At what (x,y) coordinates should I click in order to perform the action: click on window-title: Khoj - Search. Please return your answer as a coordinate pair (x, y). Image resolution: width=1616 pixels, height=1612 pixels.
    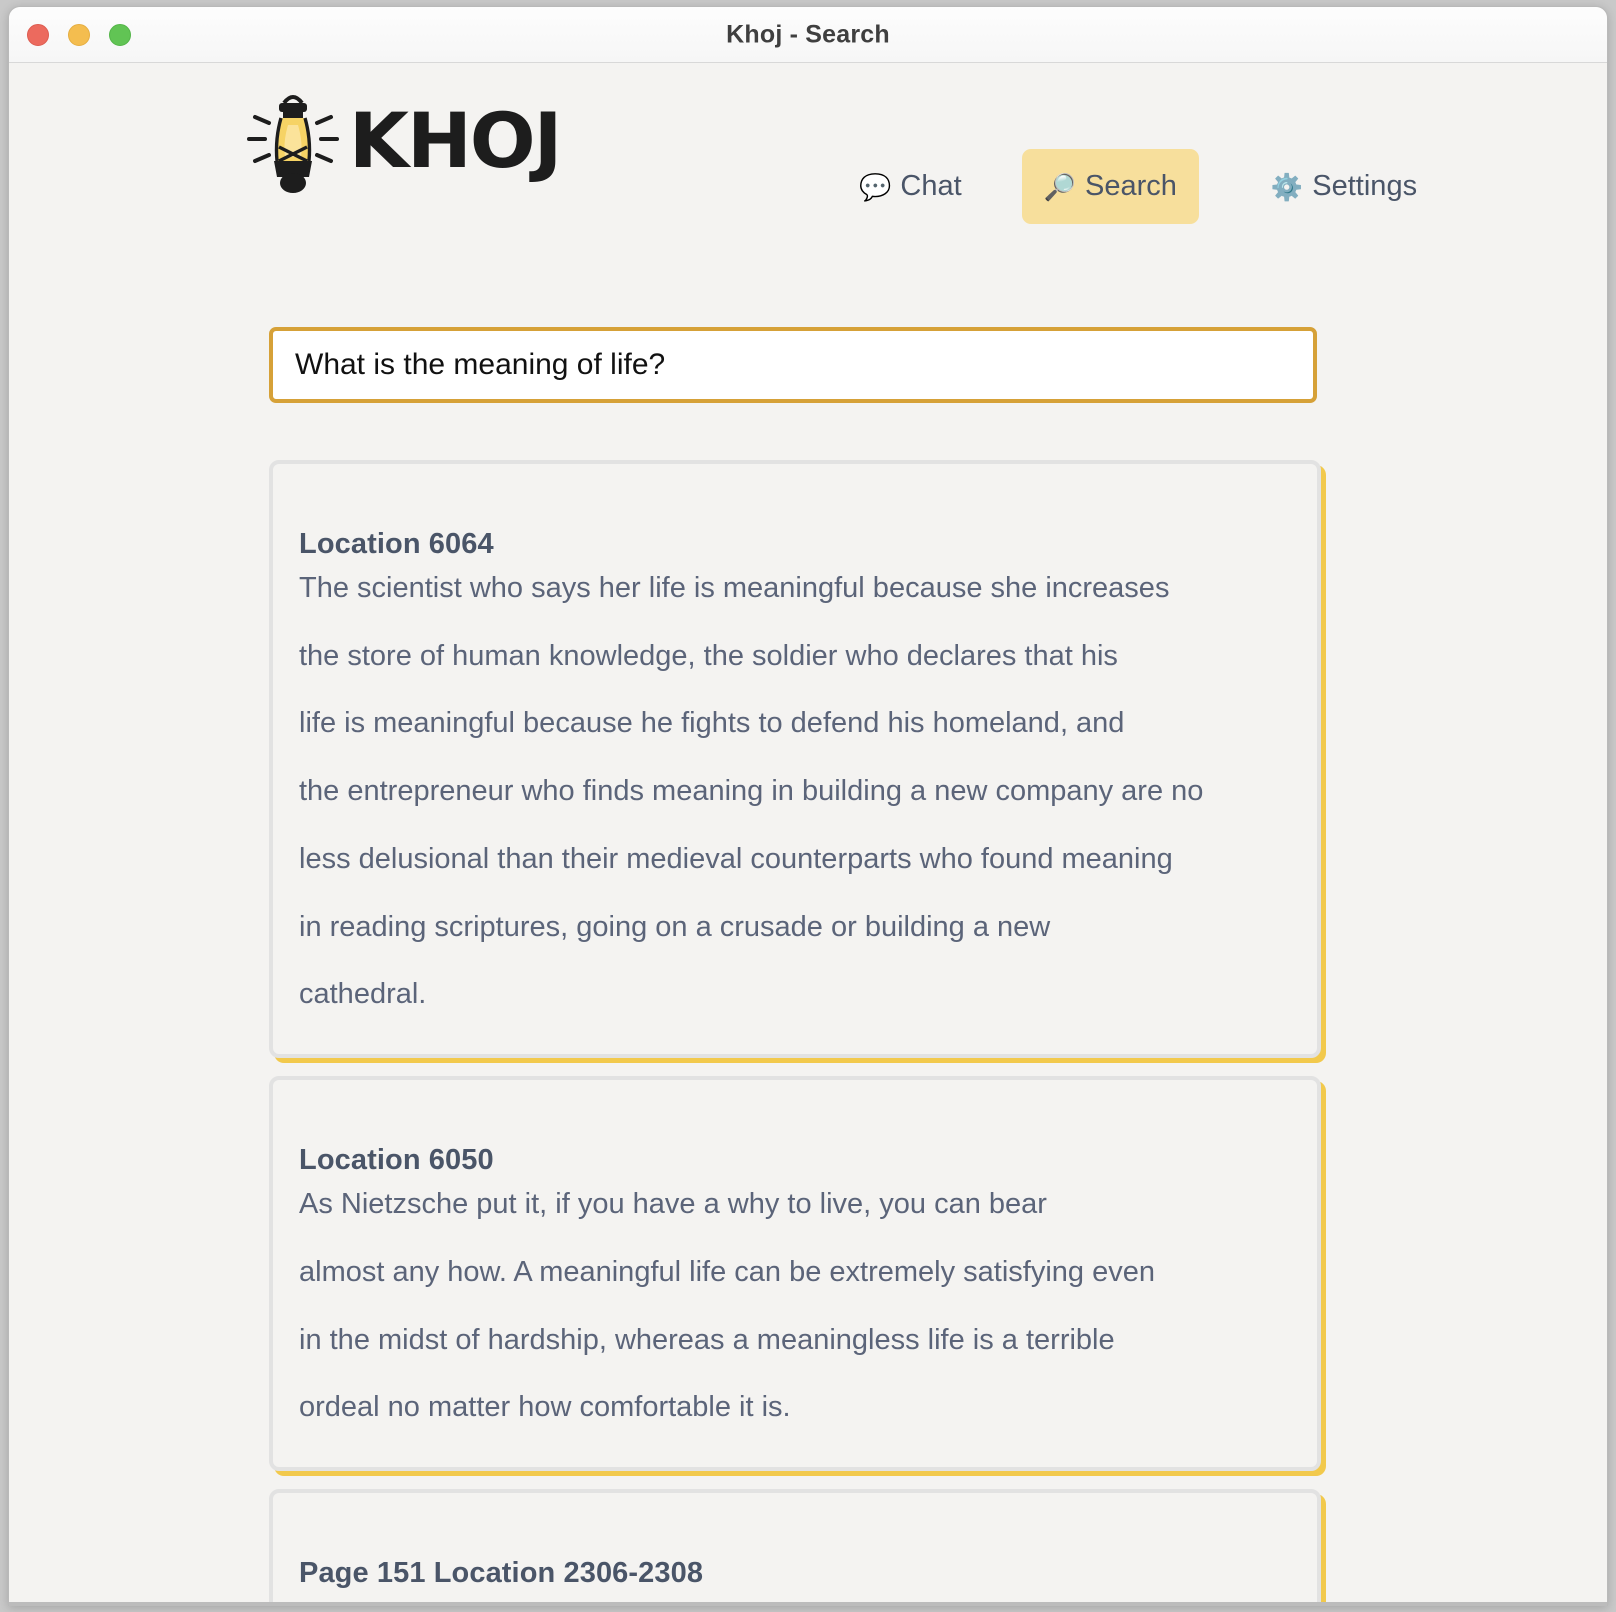
    Looking at the image, I should click on (808, 34).